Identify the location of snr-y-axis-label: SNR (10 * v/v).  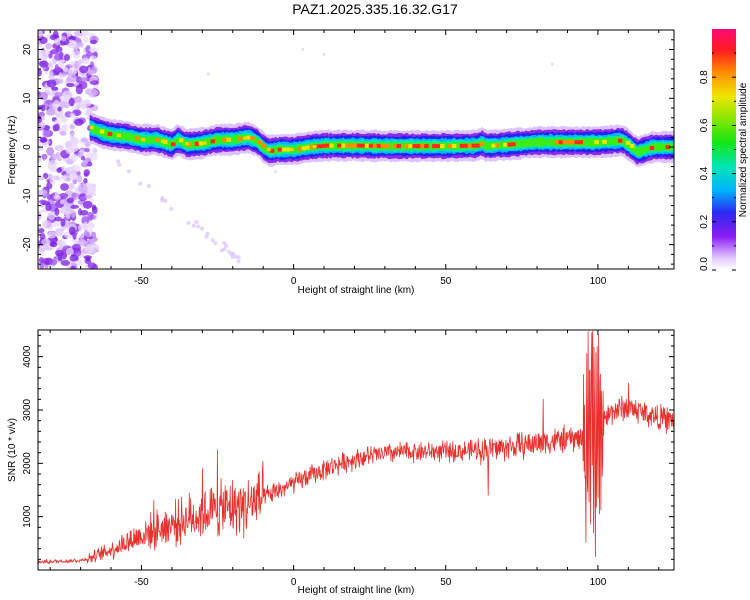
(12, 450).